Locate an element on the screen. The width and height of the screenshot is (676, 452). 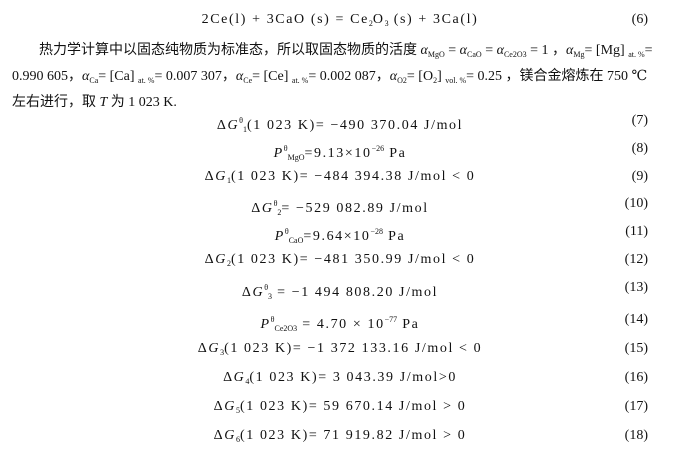
text-run: O is located at coordinates (378, 19).